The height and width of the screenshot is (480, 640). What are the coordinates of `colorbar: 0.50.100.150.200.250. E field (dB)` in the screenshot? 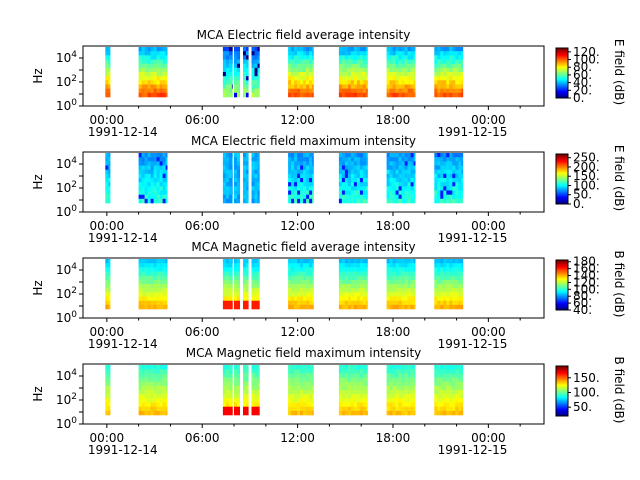 It's located at (590, 178).